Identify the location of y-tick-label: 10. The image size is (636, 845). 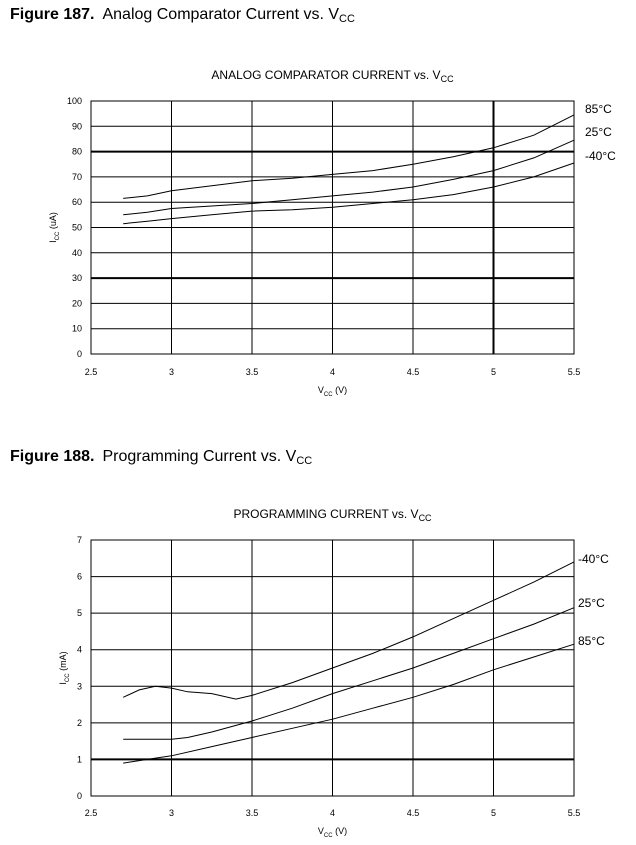
(77, 329).